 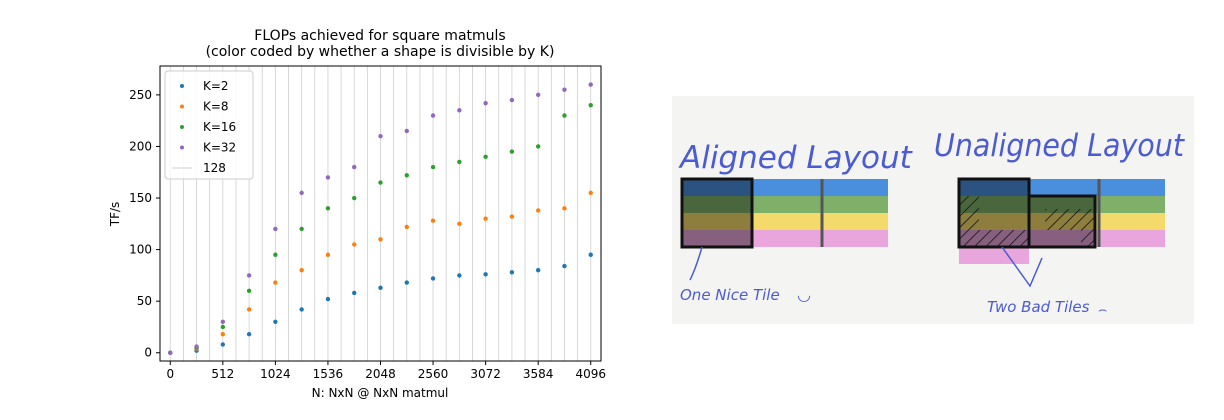 I want to click on hatch-d, so click(x=1088, y=238).